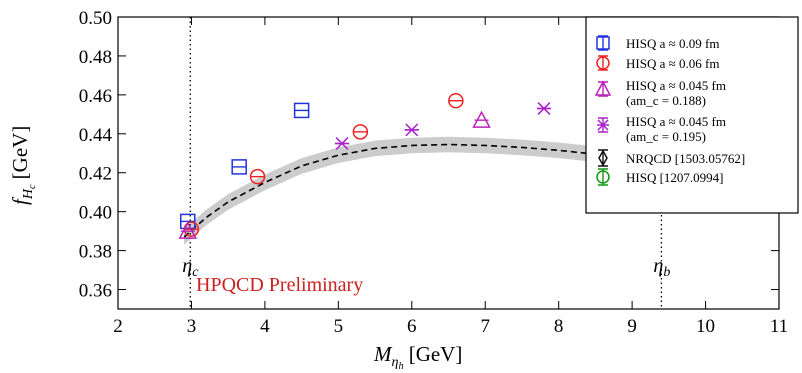  What do you see at coordinates (95, 291) in the screenshot?
I see `ytick-label-0.36: 0.36` at bounding box center [95, 291].